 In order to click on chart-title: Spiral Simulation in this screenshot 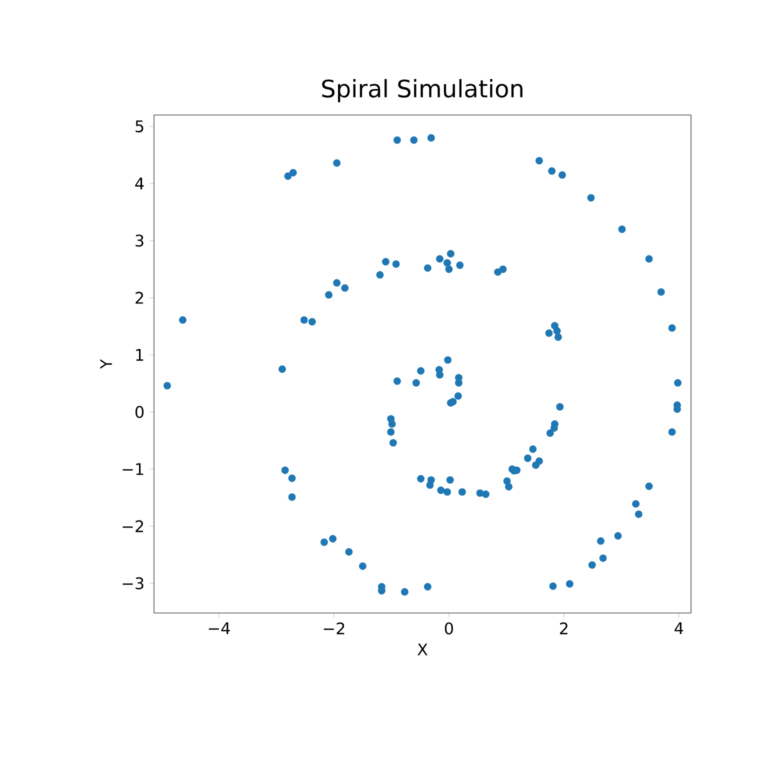, I will do `click(422, 90)`.